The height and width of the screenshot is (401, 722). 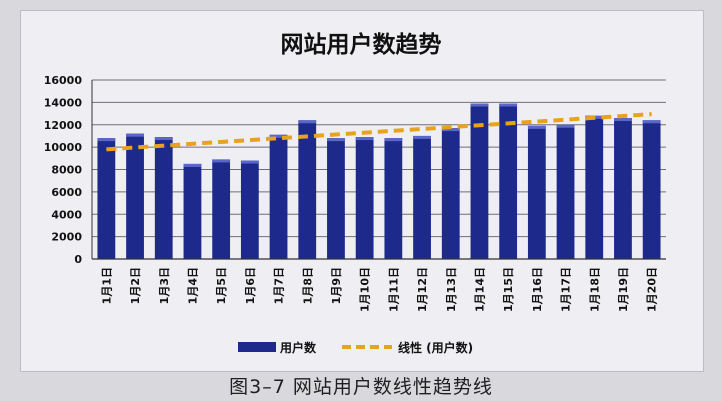 What do you see at coordinates (63, 125) in the screenshot?
I see `y-tick-label: 12000` at bounding box center [63, 125].